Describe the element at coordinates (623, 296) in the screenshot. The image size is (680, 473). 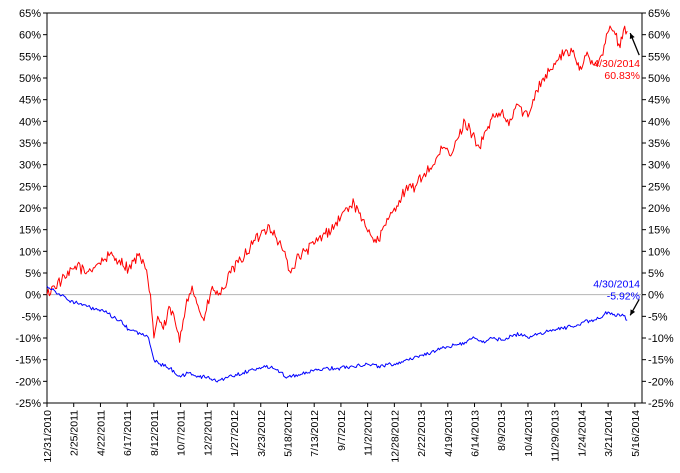
I see `annotation-value: -5.92%` at that location.